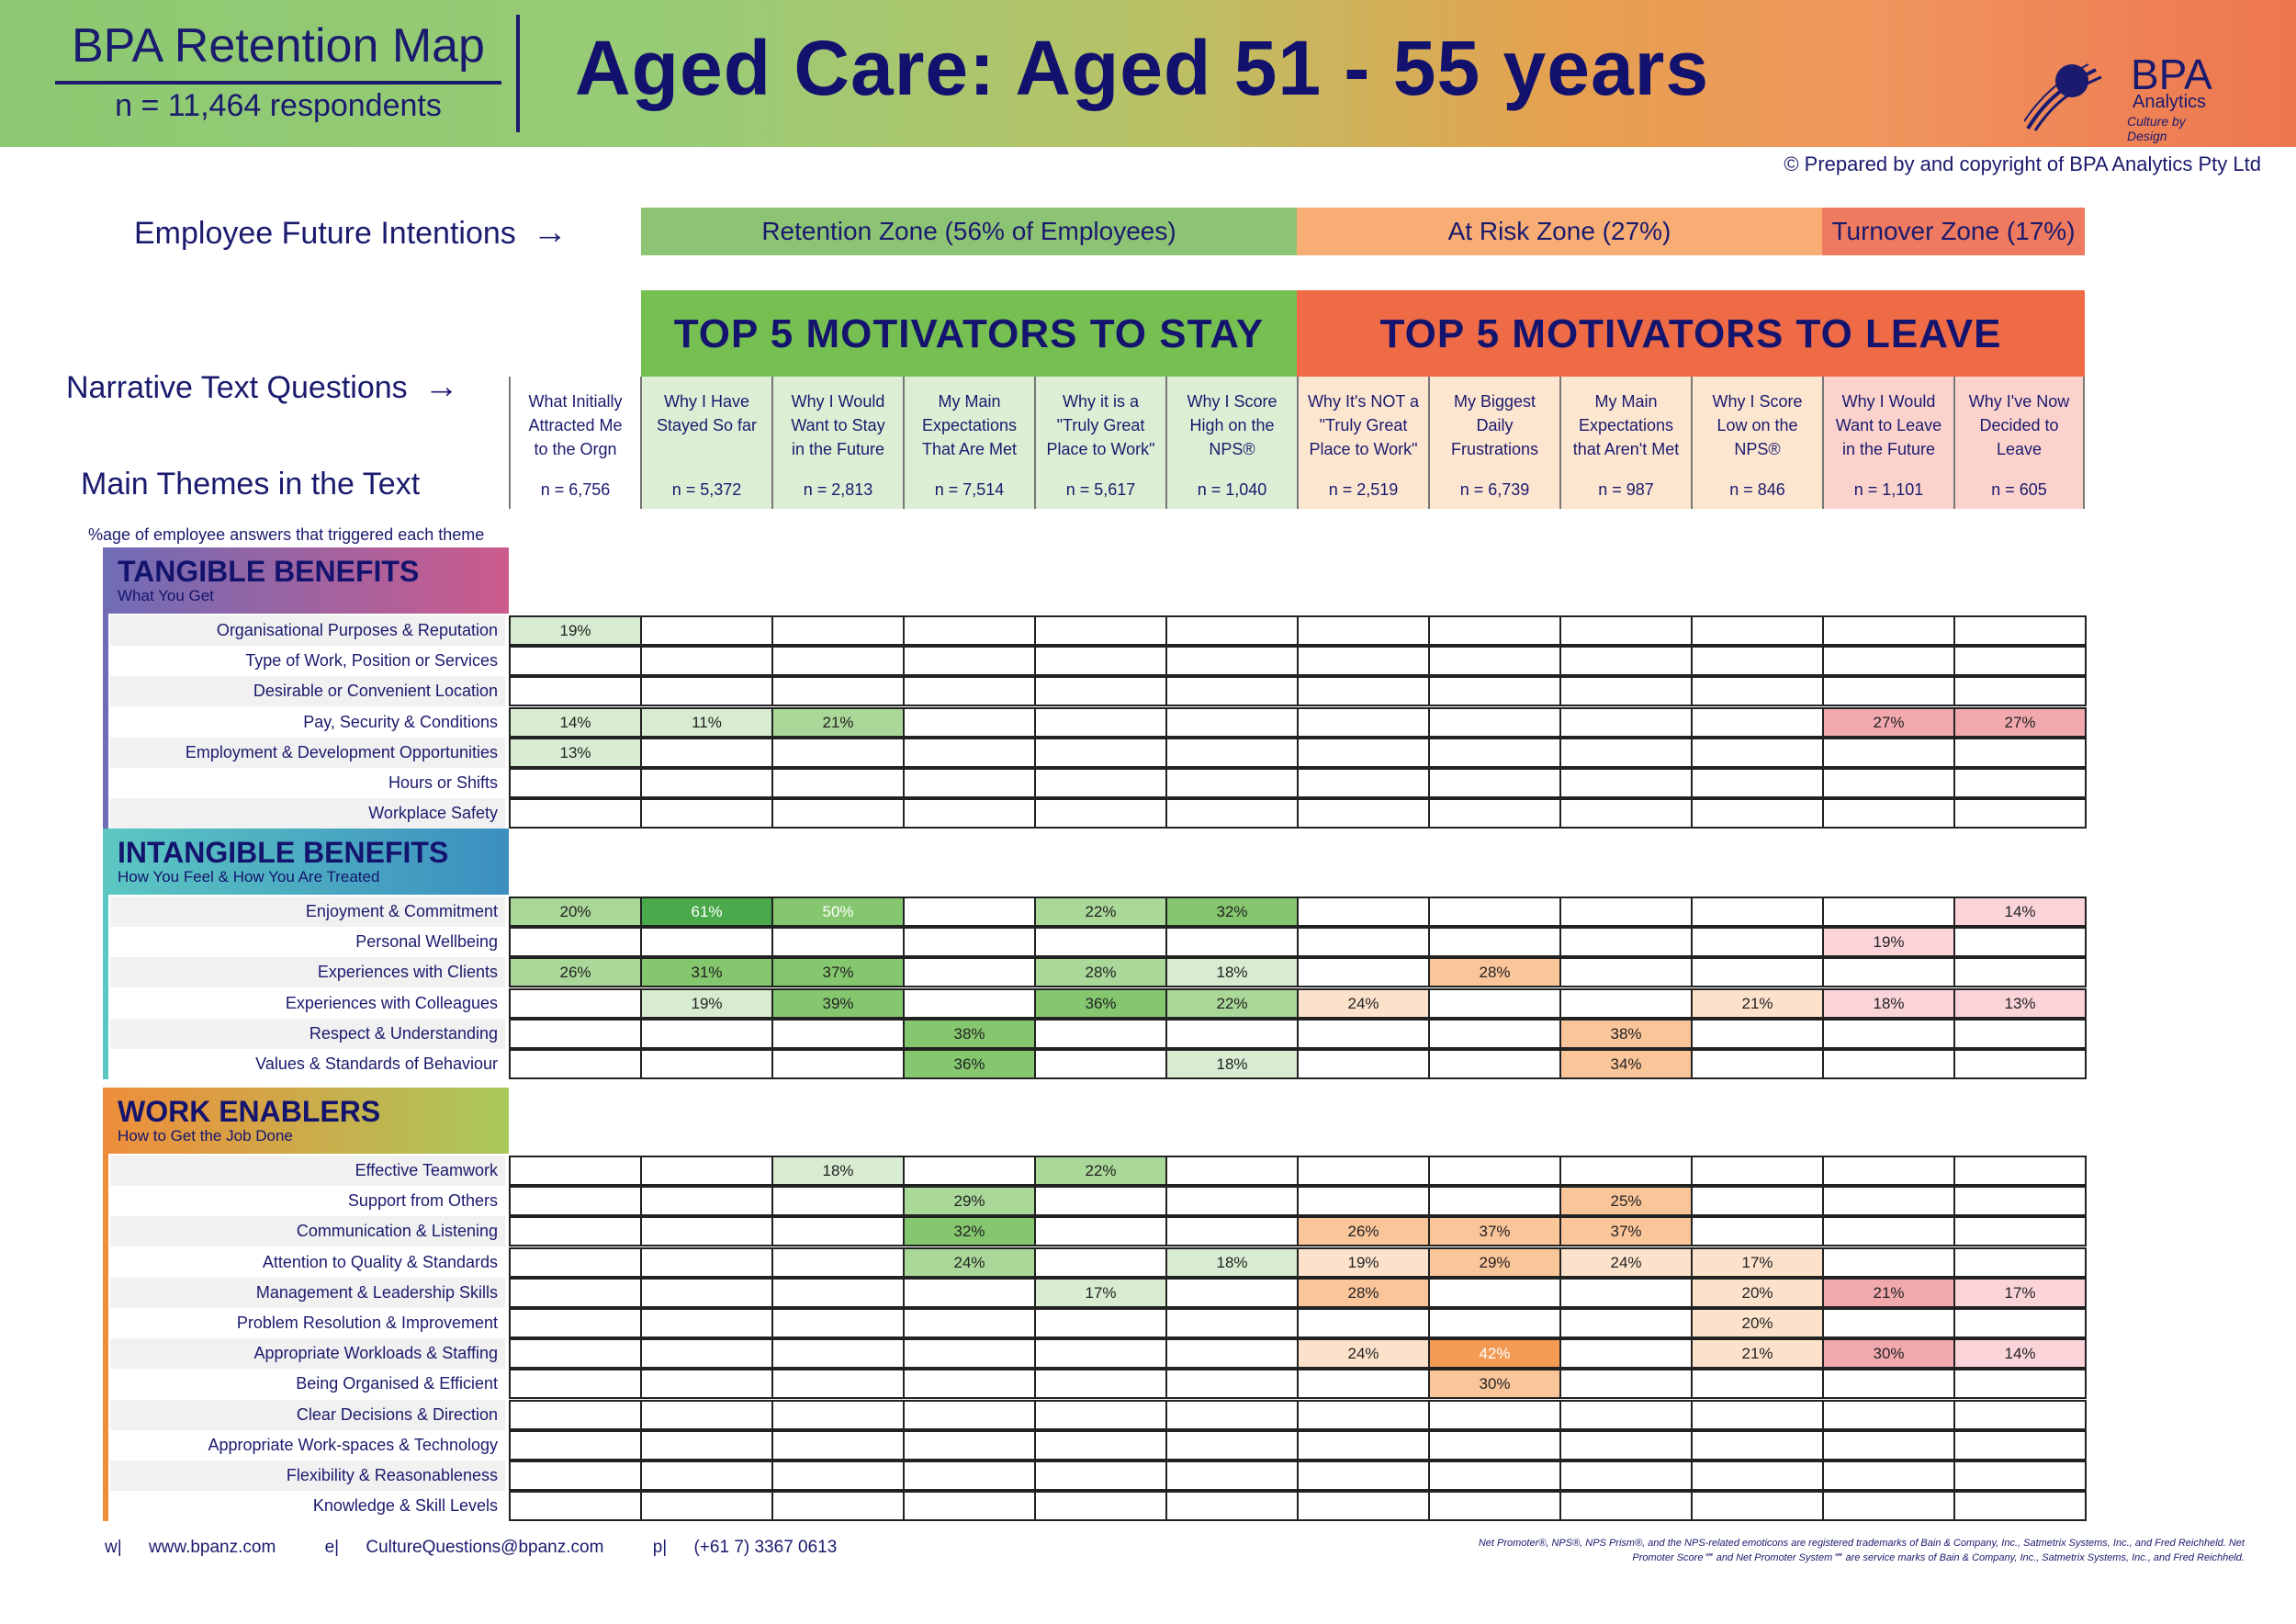  What do you see at coordinates (838, 722) in the screenshot?
I see `heatmap-cell: 21%` at bounding box center [838, 722].